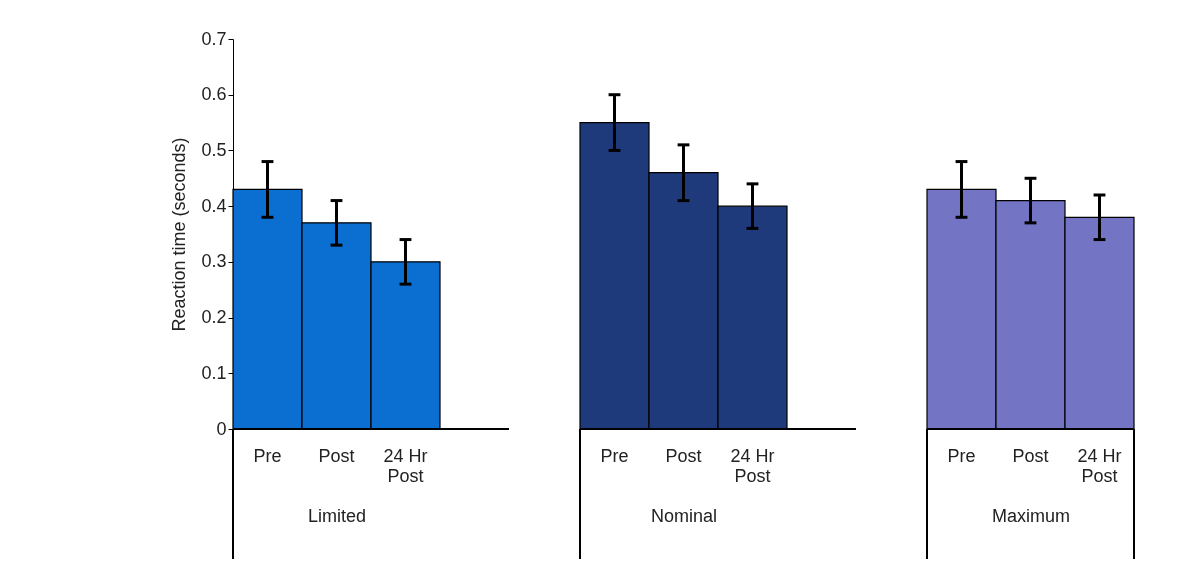  Describe the element at coordinates (214, 94) in the screenshot. I see `y-tick-label: 0.6` at that location.